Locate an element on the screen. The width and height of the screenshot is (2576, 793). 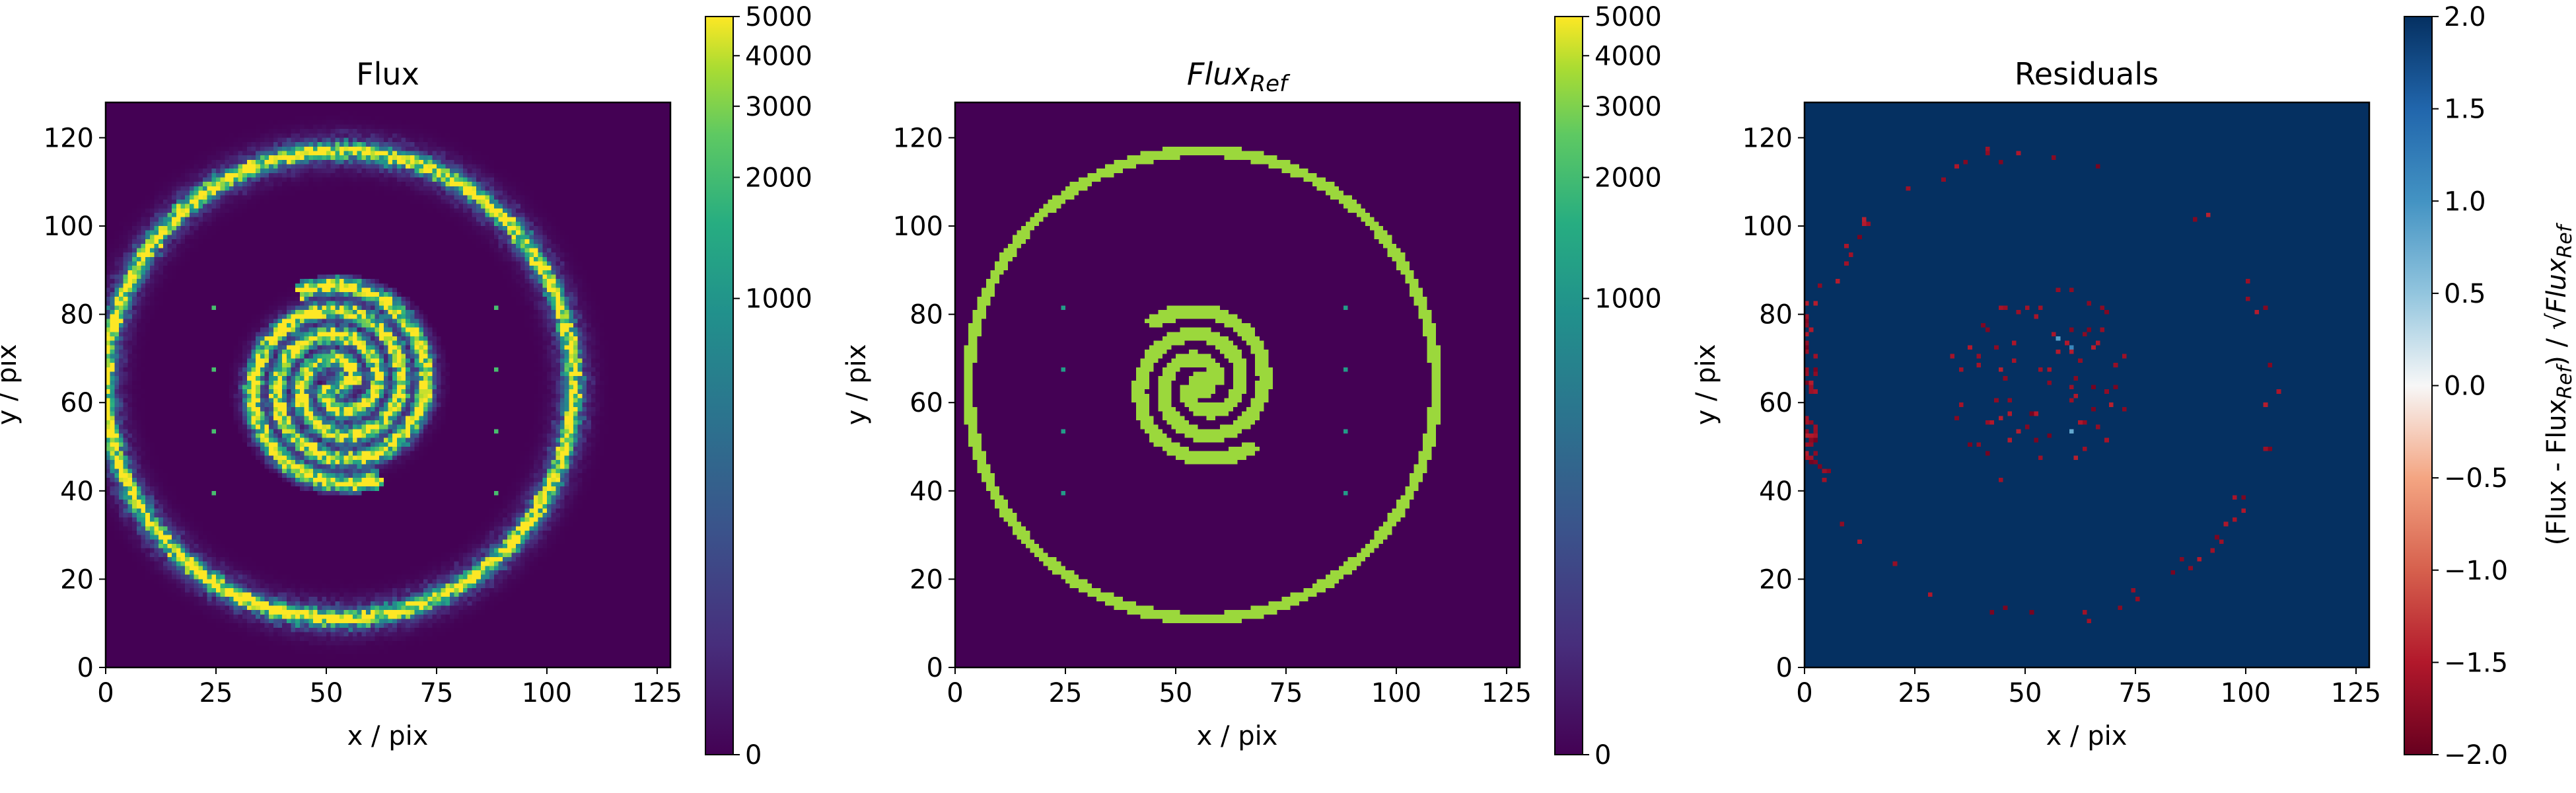
panel-fluxref-y-ticks: 0 20 40 60 80 100 120 is located at coordinates (924, 403).